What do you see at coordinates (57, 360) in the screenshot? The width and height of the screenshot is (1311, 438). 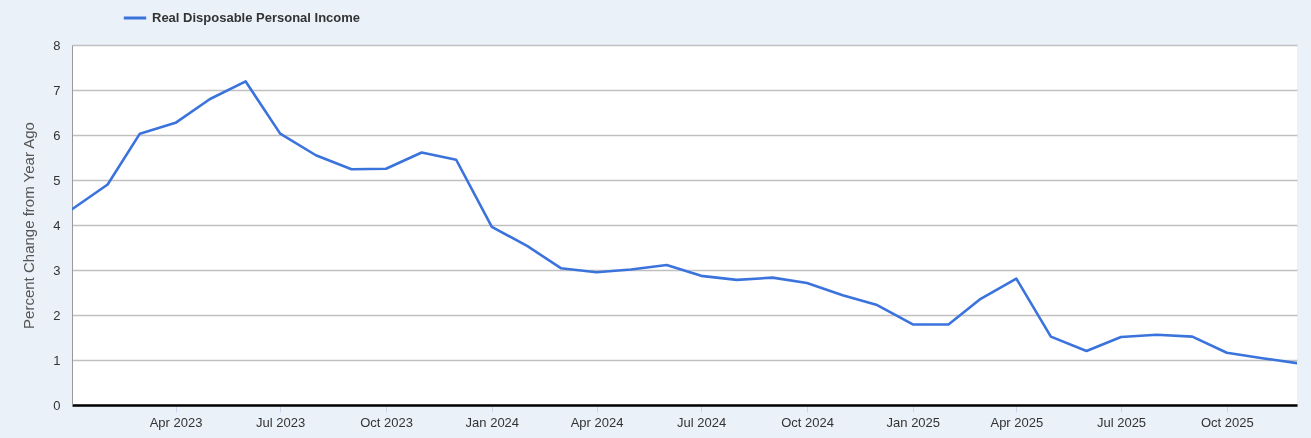 I see `y-tick-label: 1` at bounding box center [57, 360].